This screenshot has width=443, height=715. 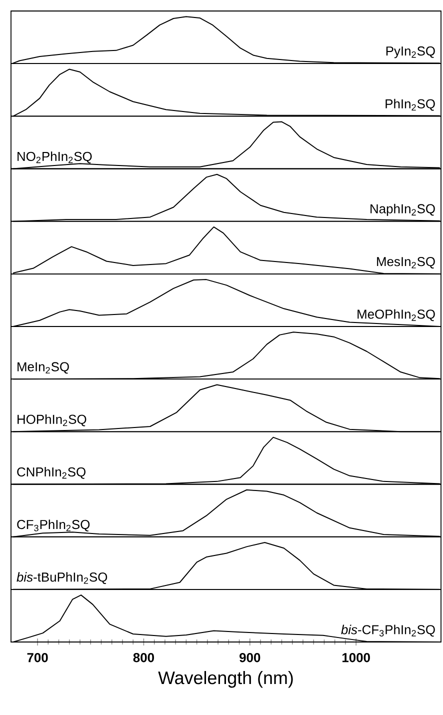 What do you see at coordinates (51, 473) in the screenshot?
I see `annotation: CNPhIn$_{2}$SQ` at bounding box center [51, 473].